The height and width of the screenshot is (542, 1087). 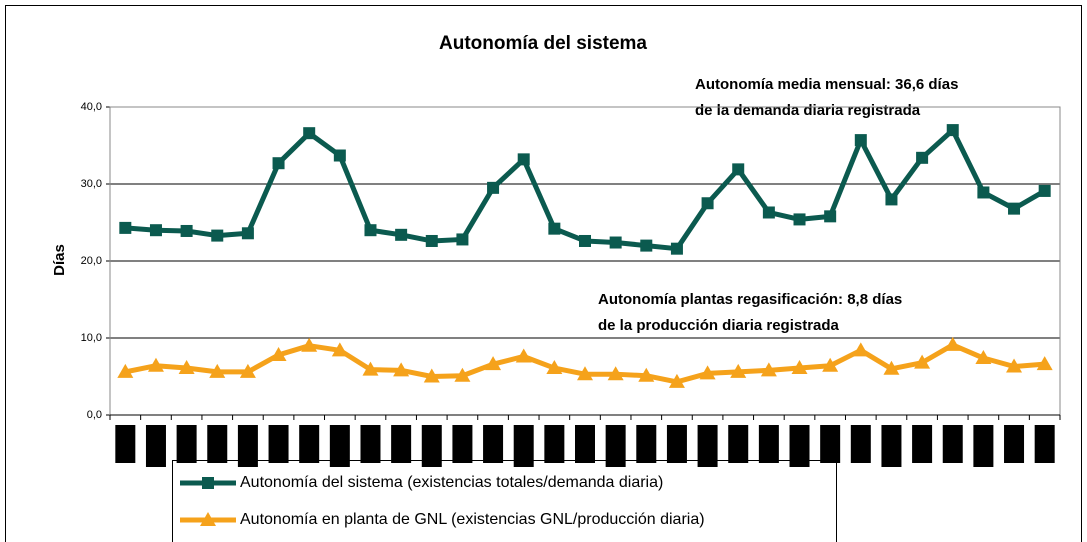 What do you see at coordinates (543, 43) in the screenshot?
I see `chart-title: Autonomía del sistema` at bounding box center [543, 43].